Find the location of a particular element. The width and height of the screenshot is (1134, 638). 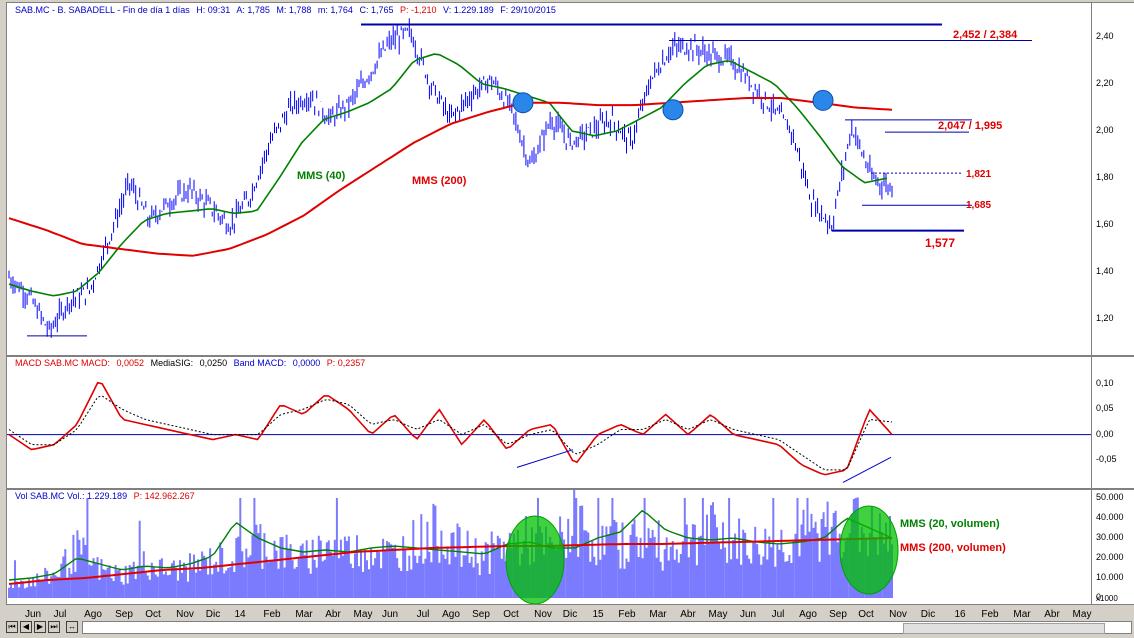

macd-sig-label: MediaSIG: is located at coordinates (172, 363).